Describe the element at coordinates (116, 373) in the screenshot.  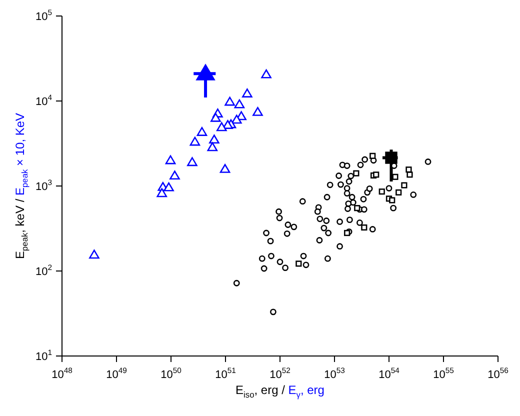
I see `x-tick-label: 10$^{49}$` at that location.